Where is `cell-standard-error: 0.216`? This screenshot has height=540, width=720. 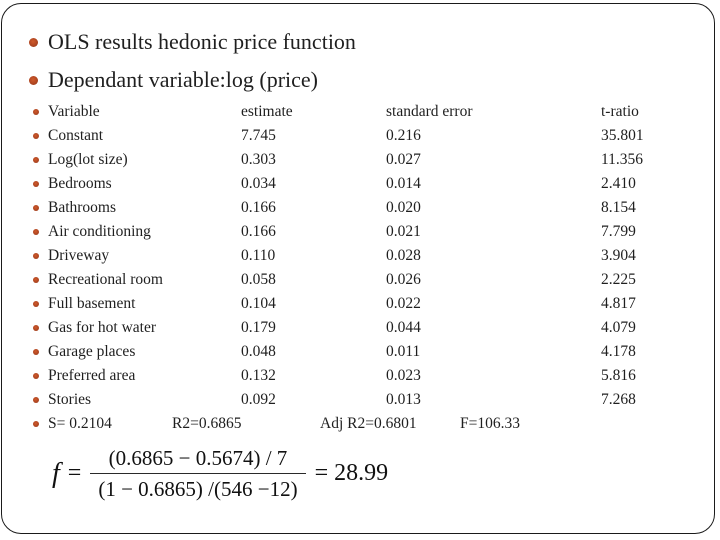 cell-standard-error: 0.216 is located at coordinates (403, 135).